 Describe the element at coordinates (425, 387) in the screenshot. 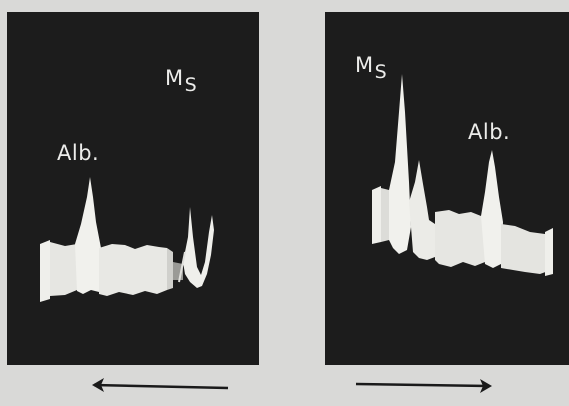

I see `arrow-right-icon` at that location.